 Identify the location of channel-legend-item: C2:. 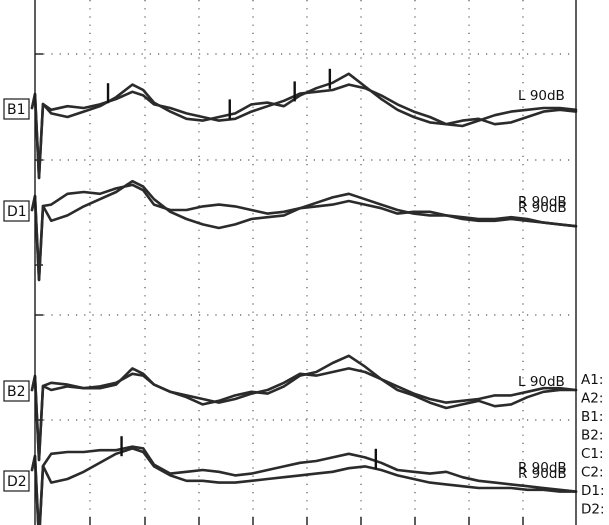
(592, 473).